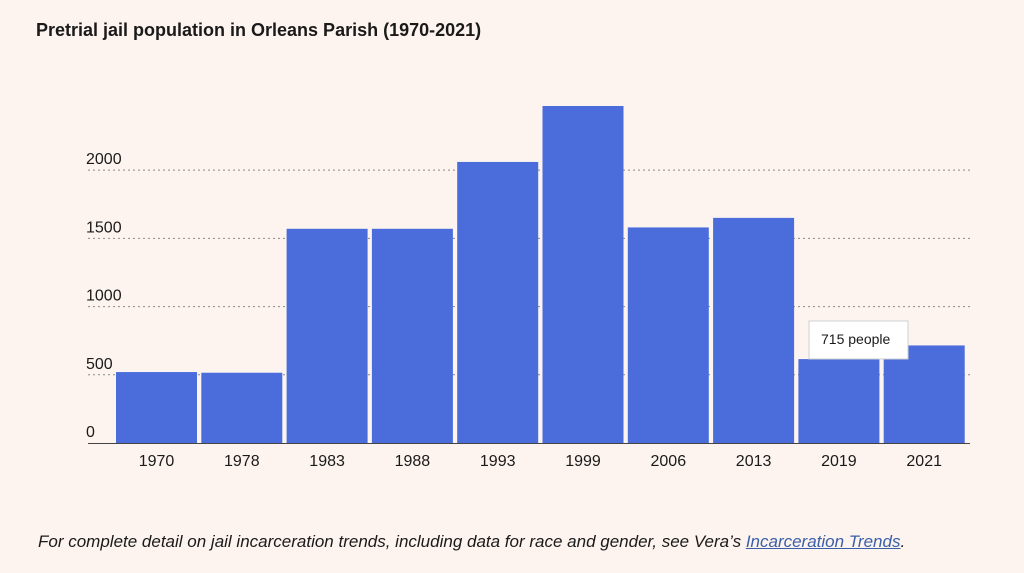 This screenshot has width=1024, height=573. What do you see at coordinates (839, 401) in the screenshot?
I see `bar-2019` at bounding box center [839, 401].